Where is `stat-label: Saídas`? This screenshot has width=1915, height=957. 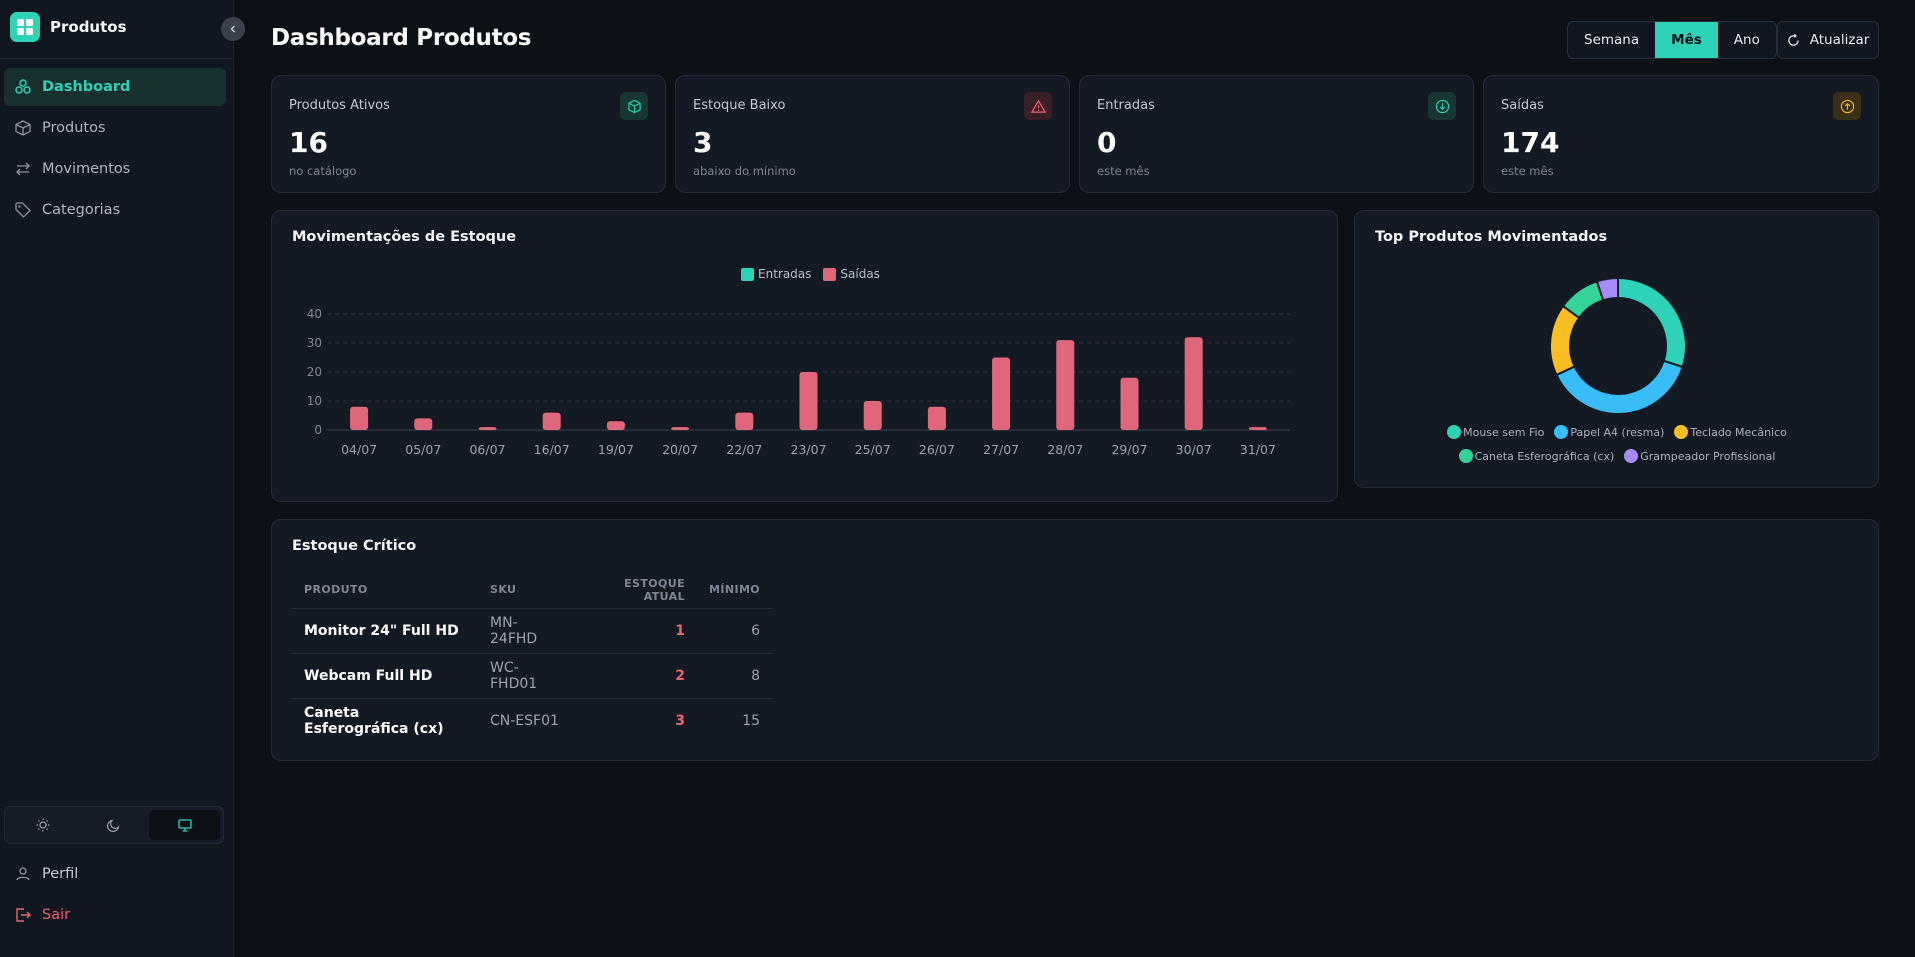 stat-label: Saídas is located at coordinates (1522, 105).